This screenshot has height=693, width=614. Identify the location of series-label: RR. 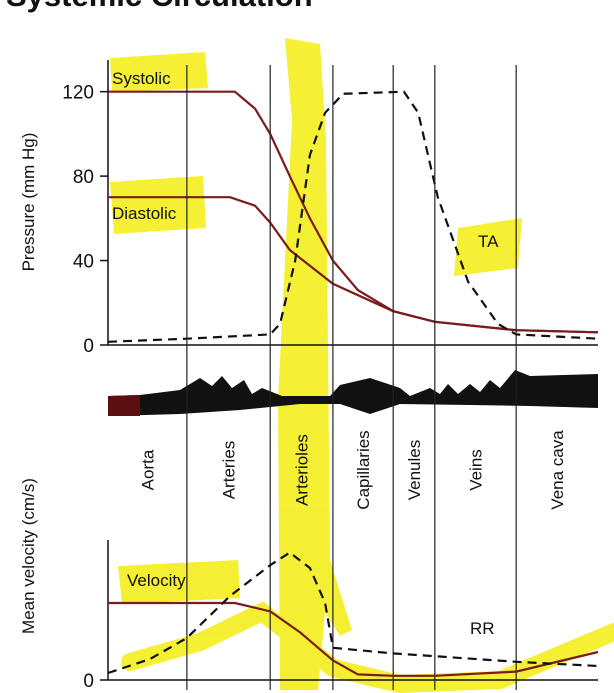
(482, 628).